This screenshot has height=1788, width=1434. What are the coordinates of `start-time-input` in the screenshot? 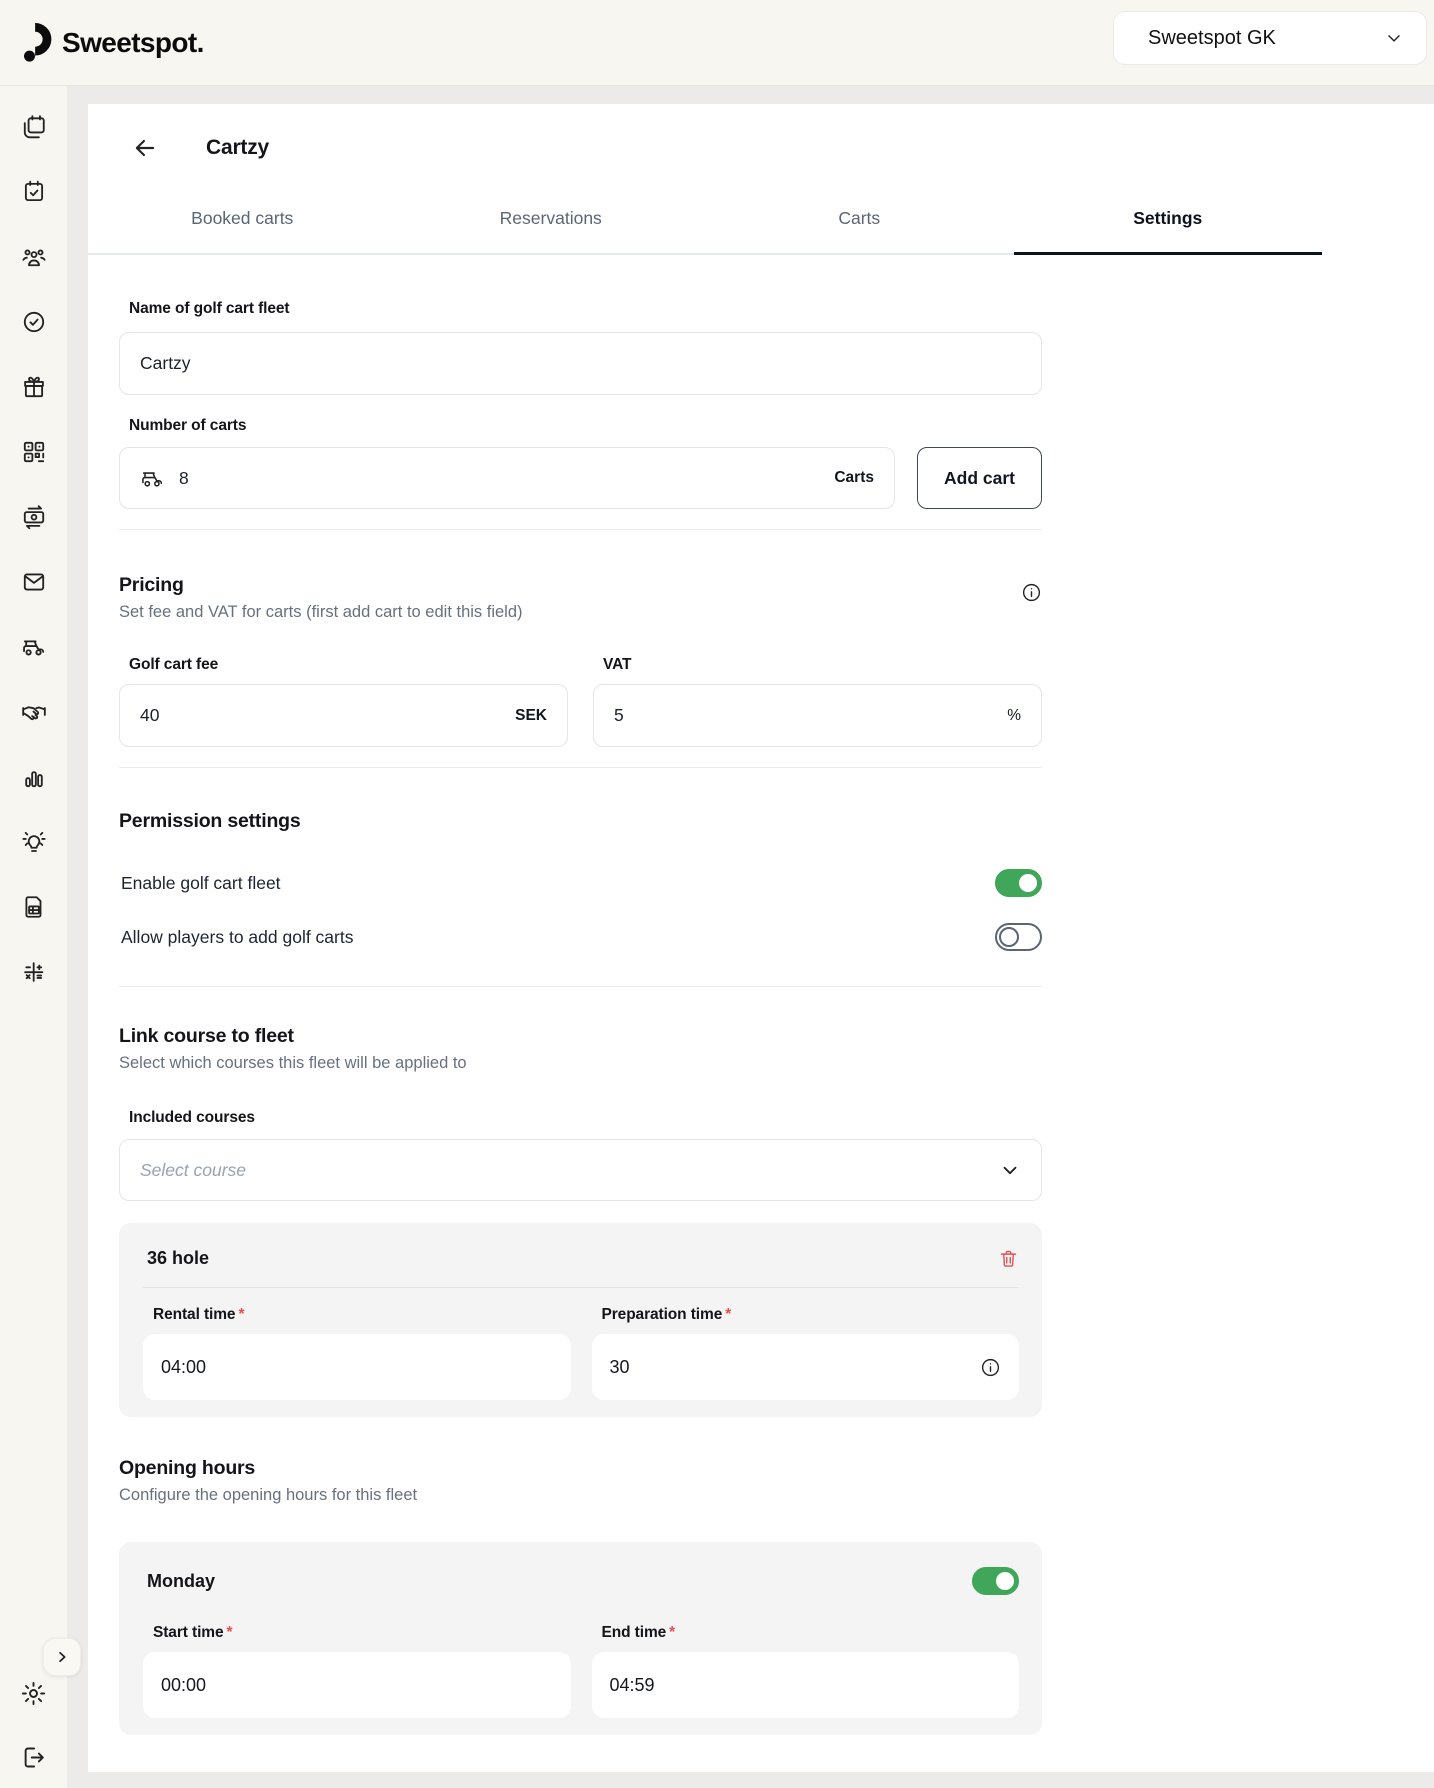 It's located at (357, 1685).